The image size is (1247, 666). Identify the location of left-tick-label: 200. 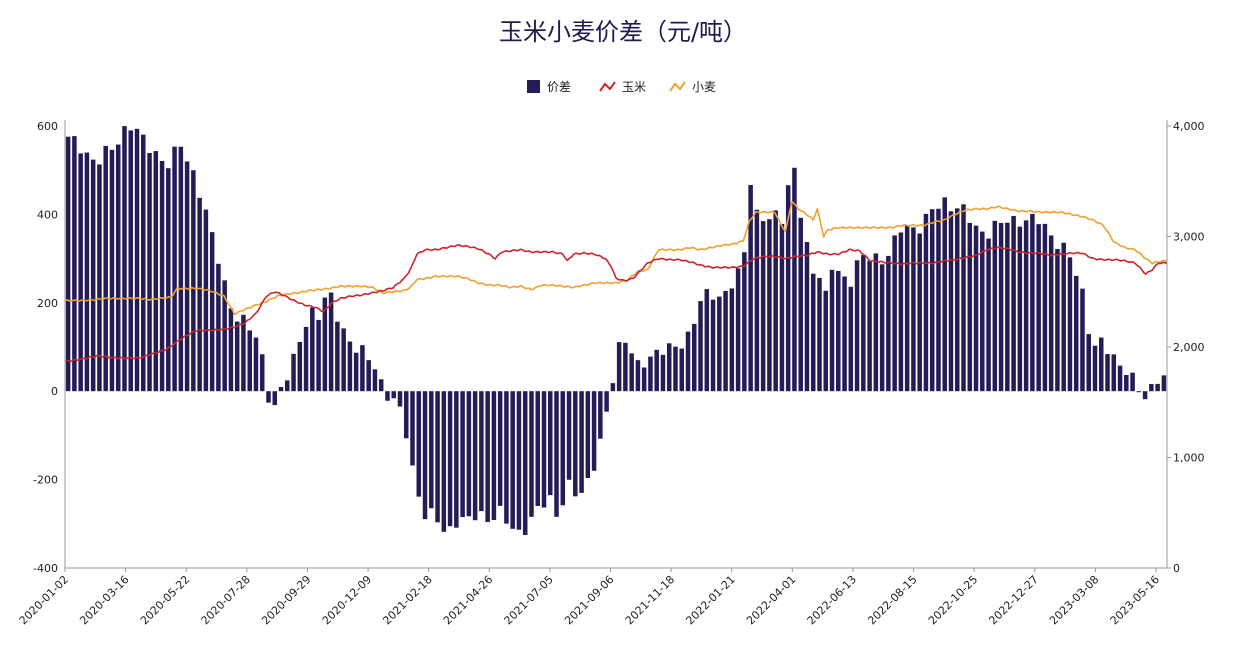
(47, 303).